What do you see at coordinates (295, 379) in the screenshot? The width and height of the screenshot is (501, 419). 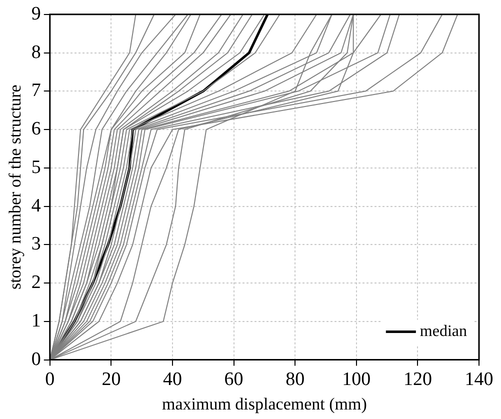 I see `x-tick-label: 80` at bounding box center [295, 379].